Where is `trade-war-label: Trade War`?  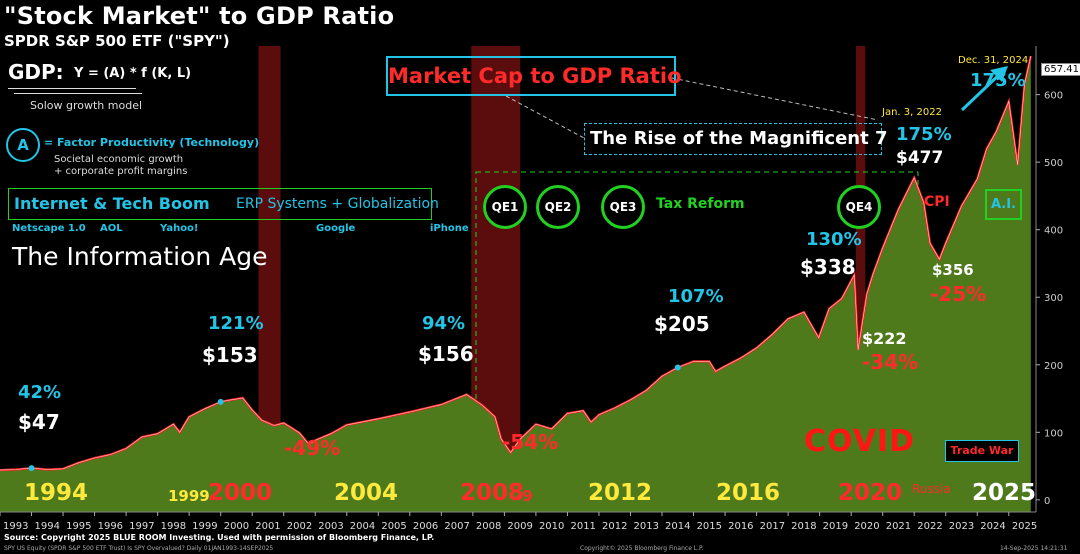
trade-war-label: Trade War is located at coordinates (982, 451).